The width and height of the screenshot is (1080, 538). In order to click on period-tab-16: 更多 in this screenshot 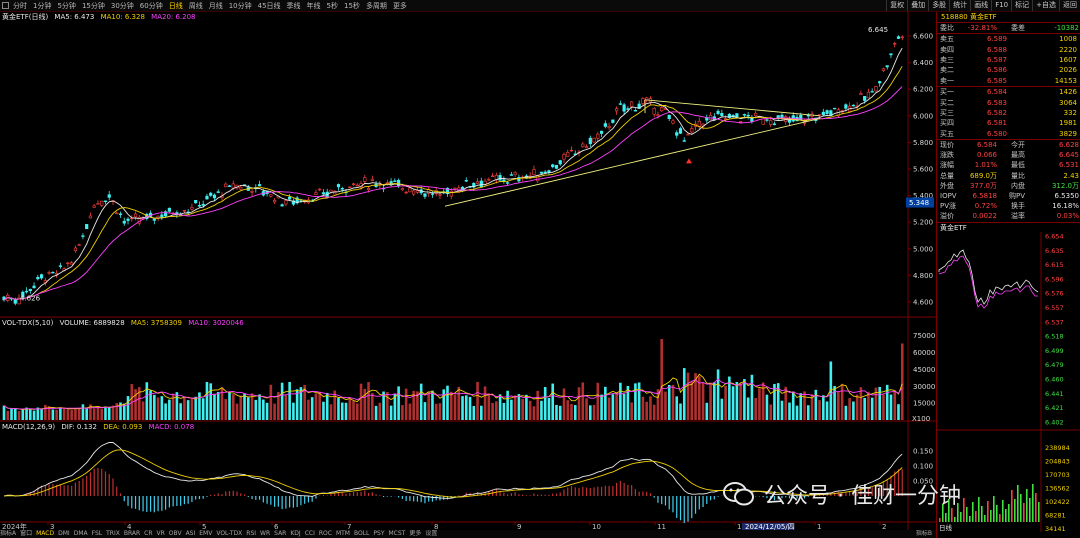, I will do `click(399, 5)`.